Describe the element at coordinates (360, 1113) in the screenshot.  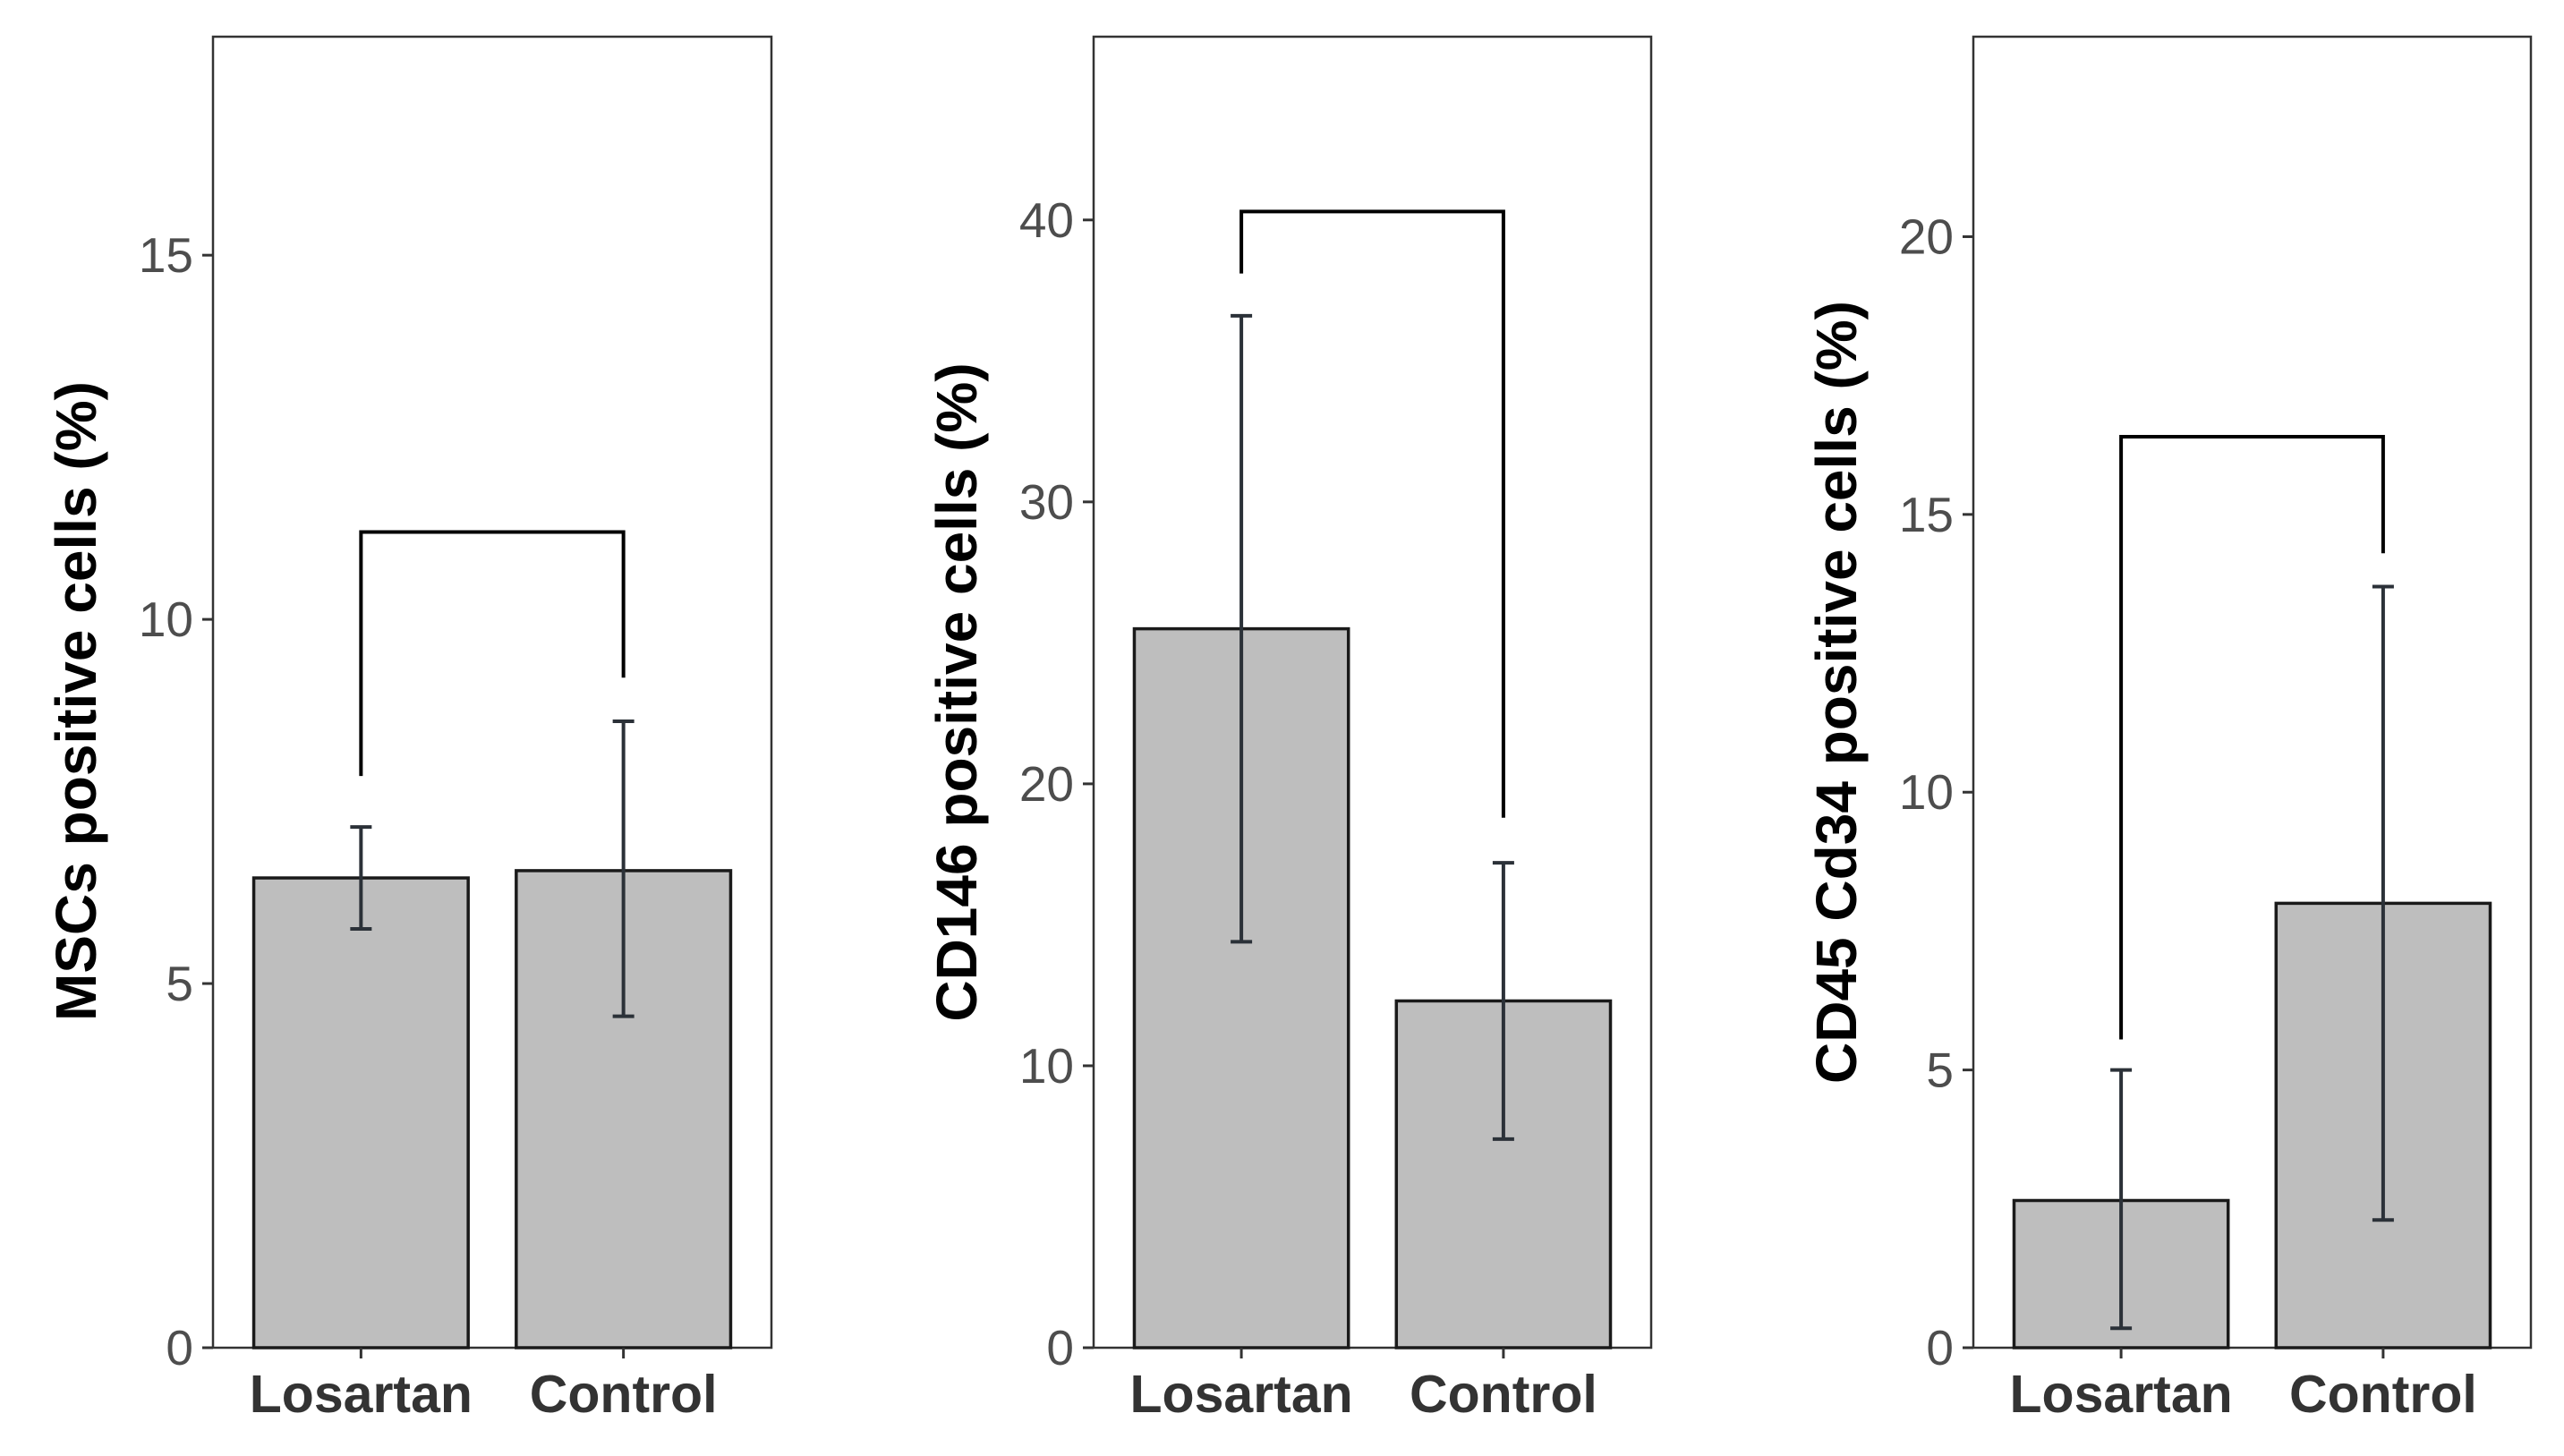
I see `bar-losartan` at that location.